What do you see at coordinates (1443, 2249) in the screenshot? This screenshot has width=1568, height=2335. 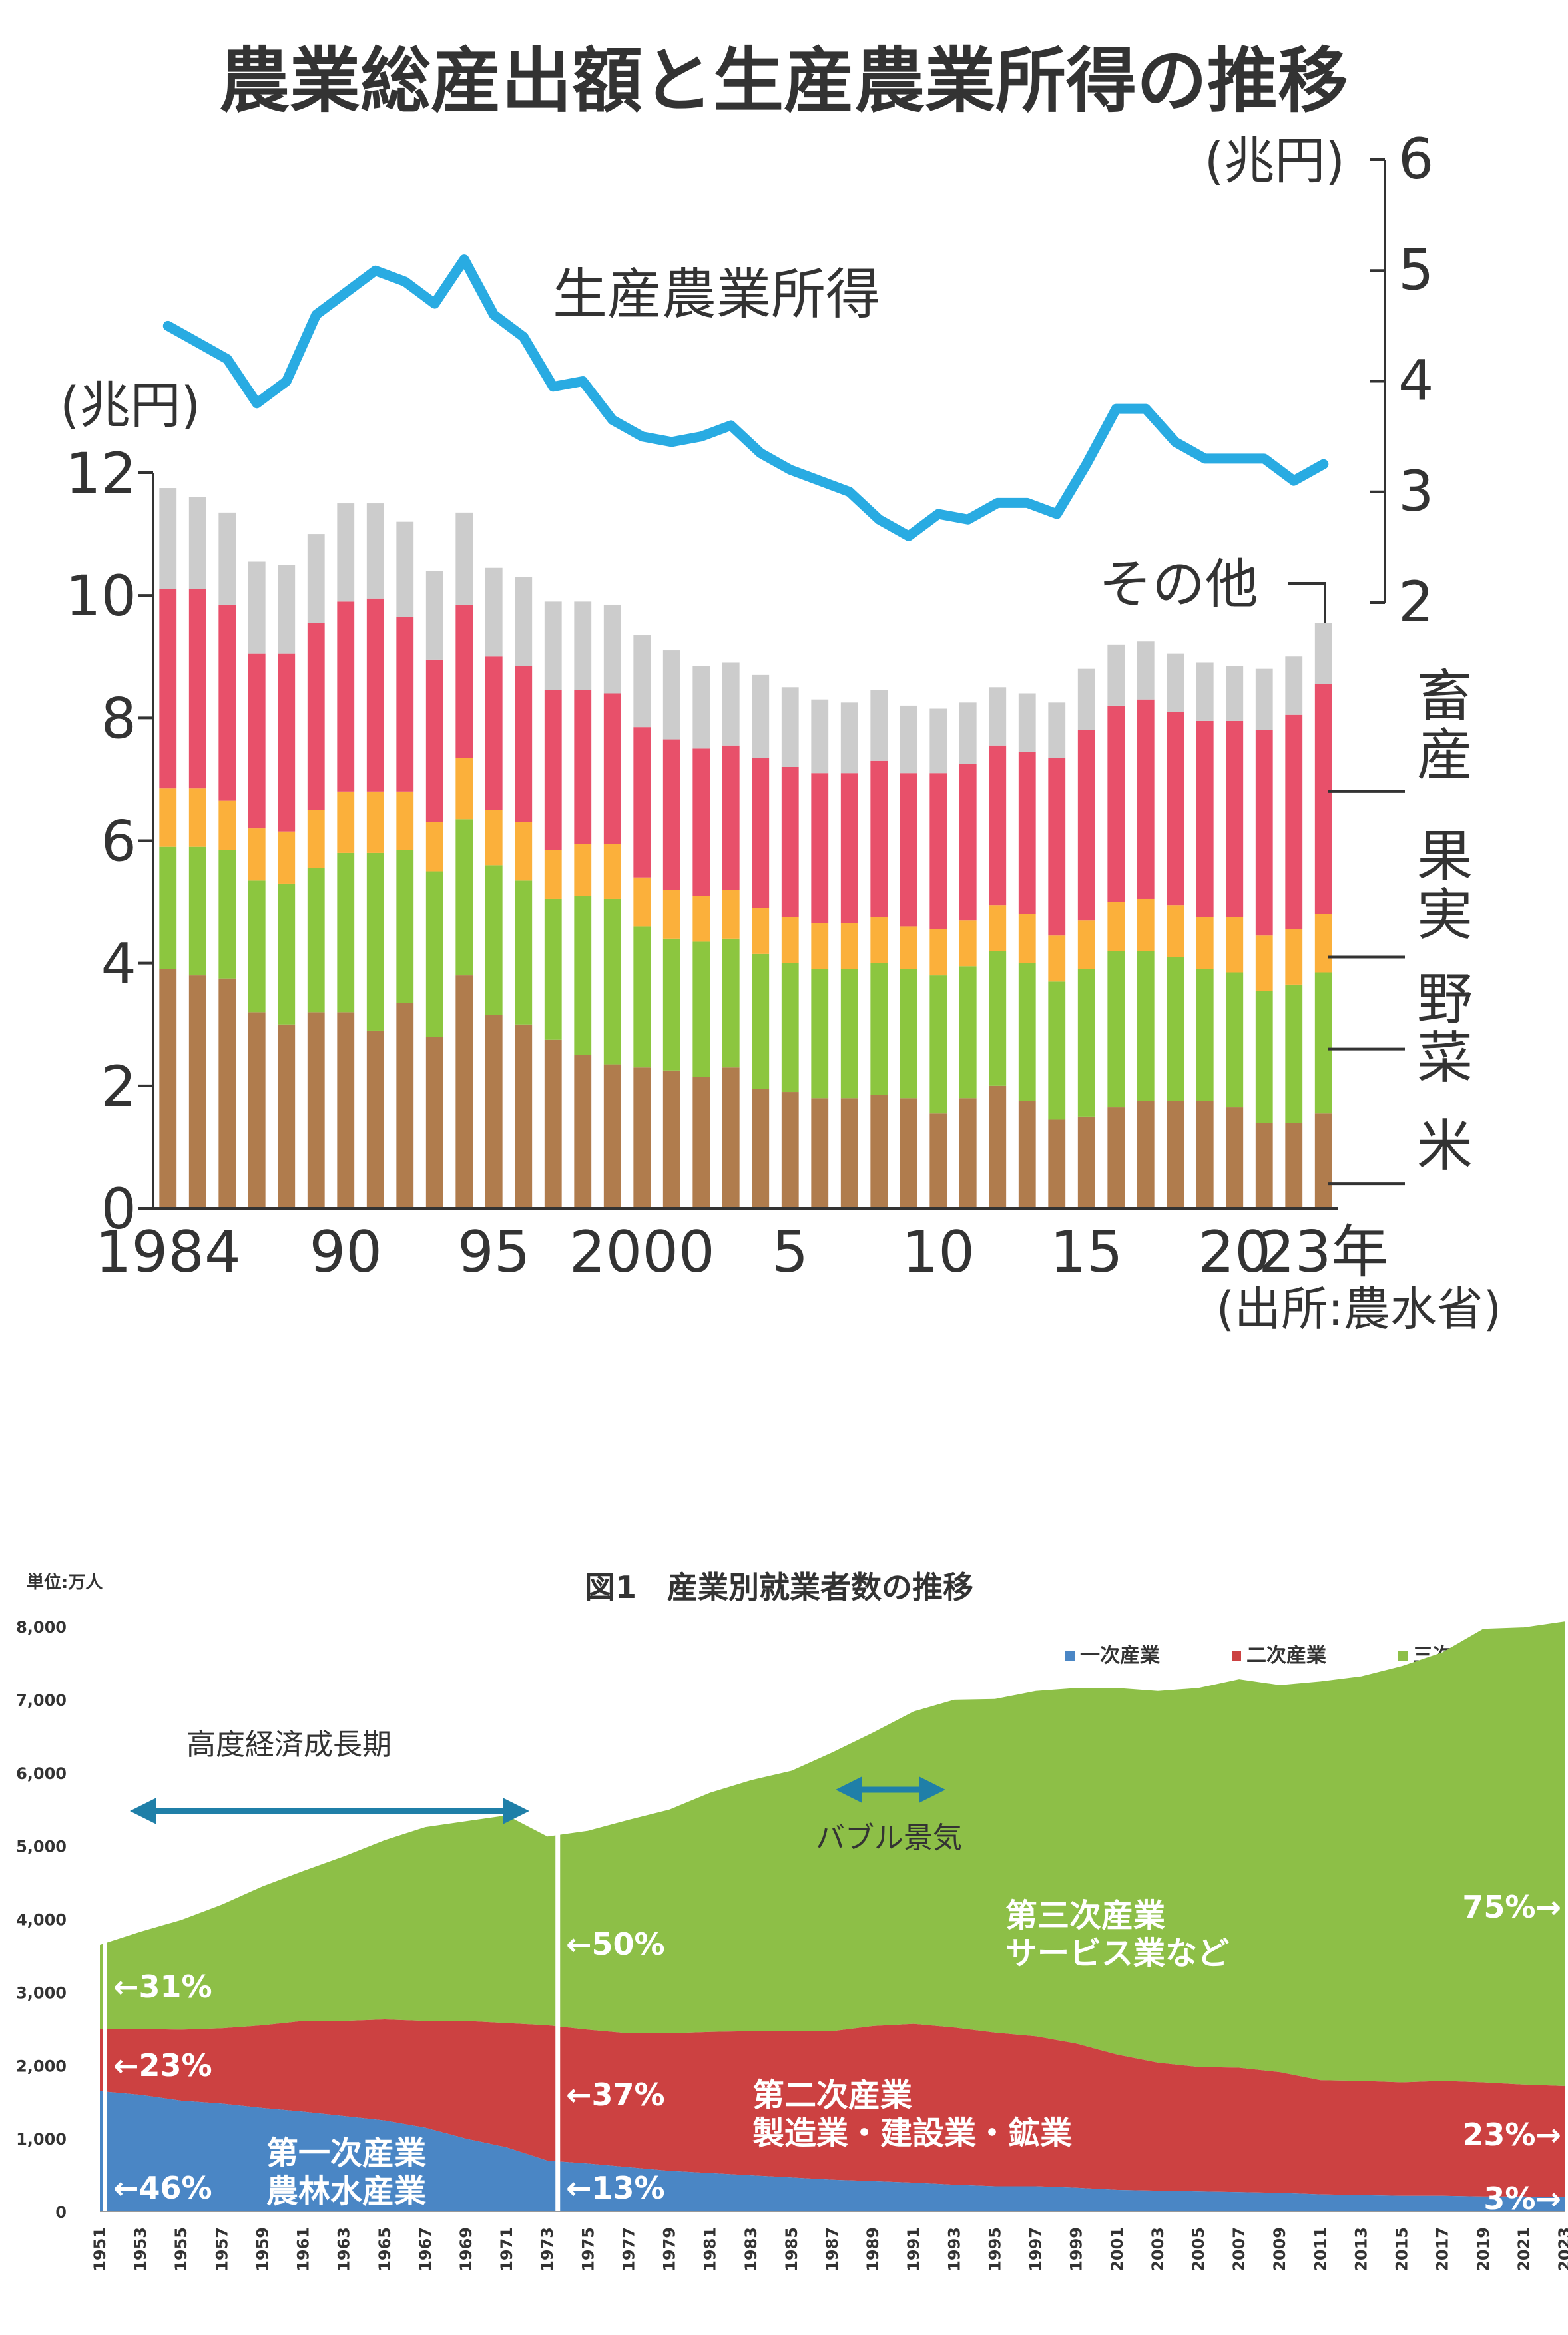 I see `x-year-label: 2017` at bounding box center [1443, 2249].